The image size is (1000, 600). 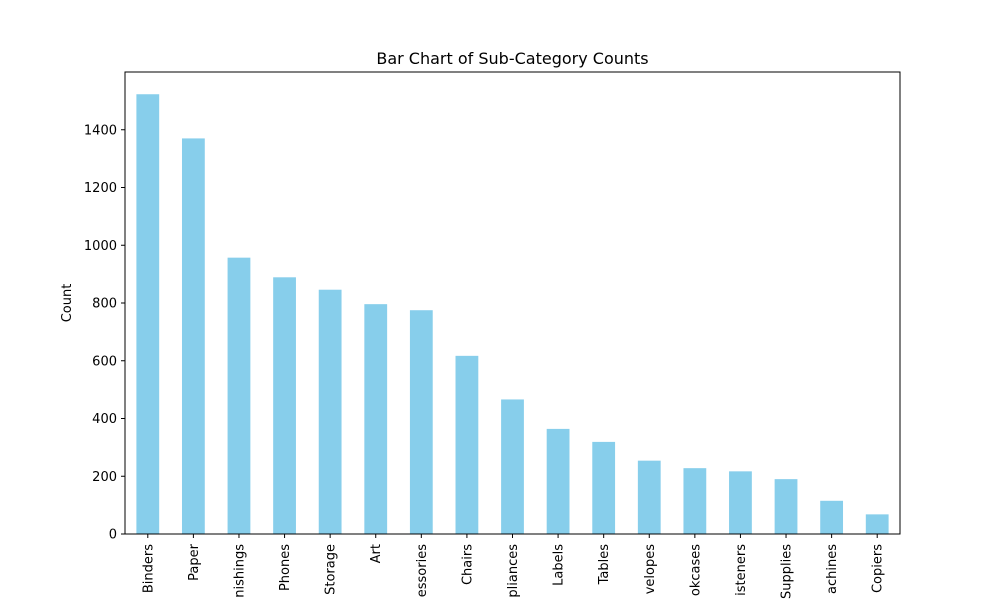 What do you see at coordinates (467, 564) in the screenshot?
I see `x-tick-label: Chairs` at bounding box center [467, 564].